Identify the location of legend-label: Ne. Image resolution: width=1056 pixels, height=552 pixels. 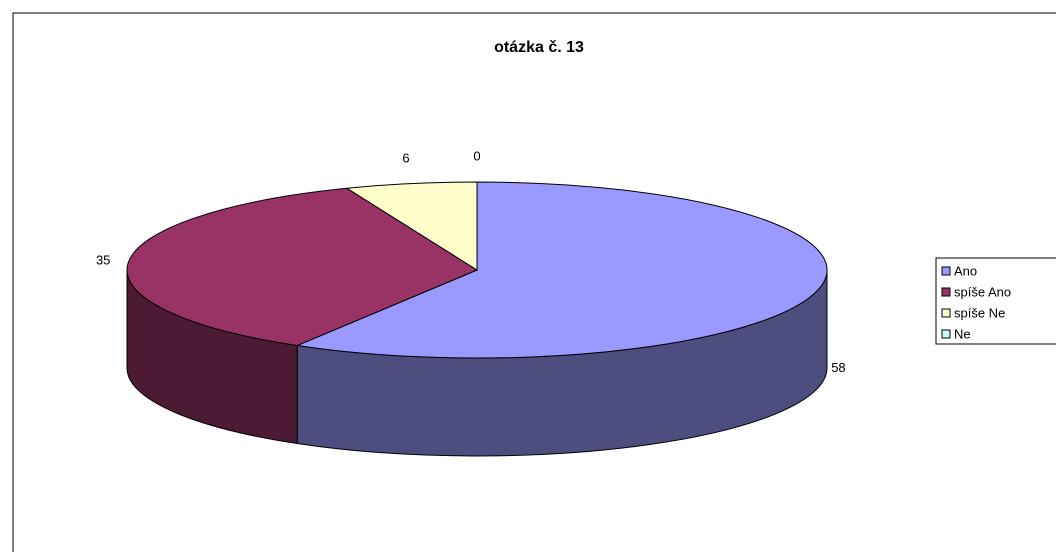
(962, 333).